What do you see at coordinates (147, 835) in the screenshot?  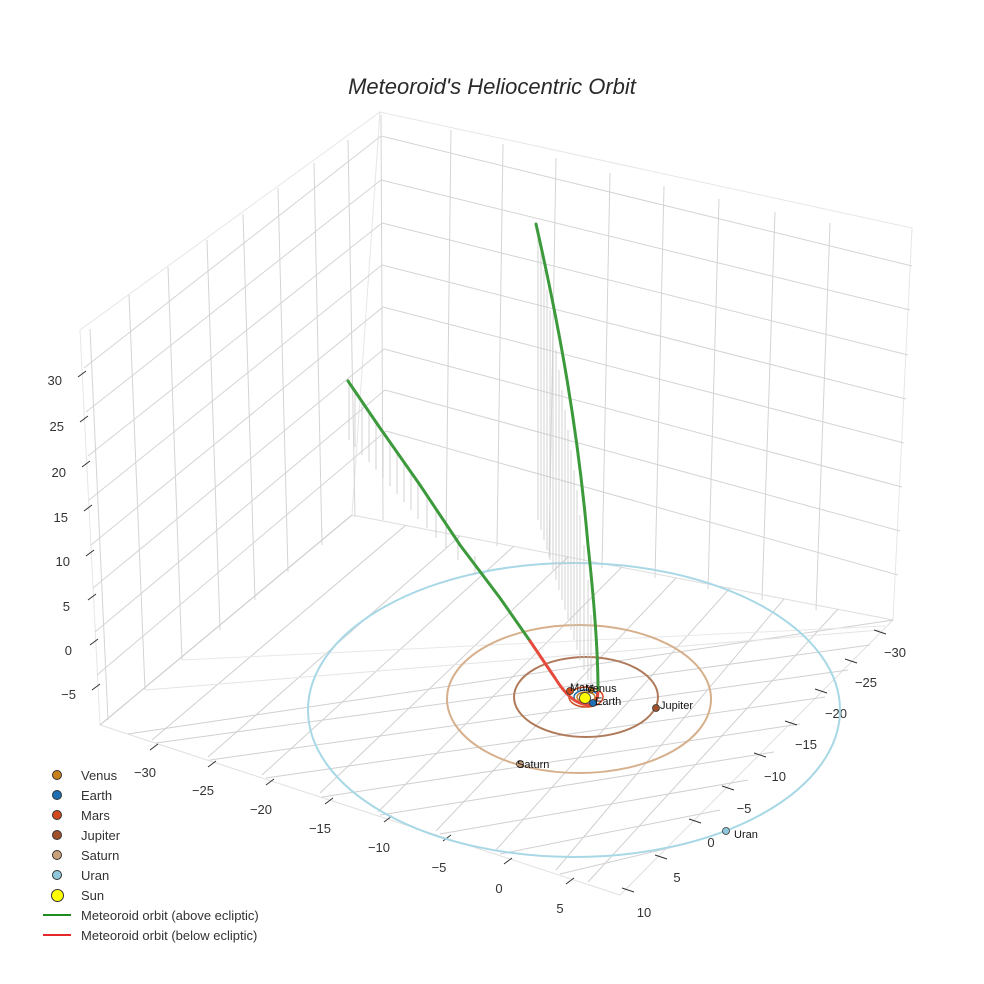 I see `legend-item-jupiter: Jupiter` at bounding box center [147, 835].